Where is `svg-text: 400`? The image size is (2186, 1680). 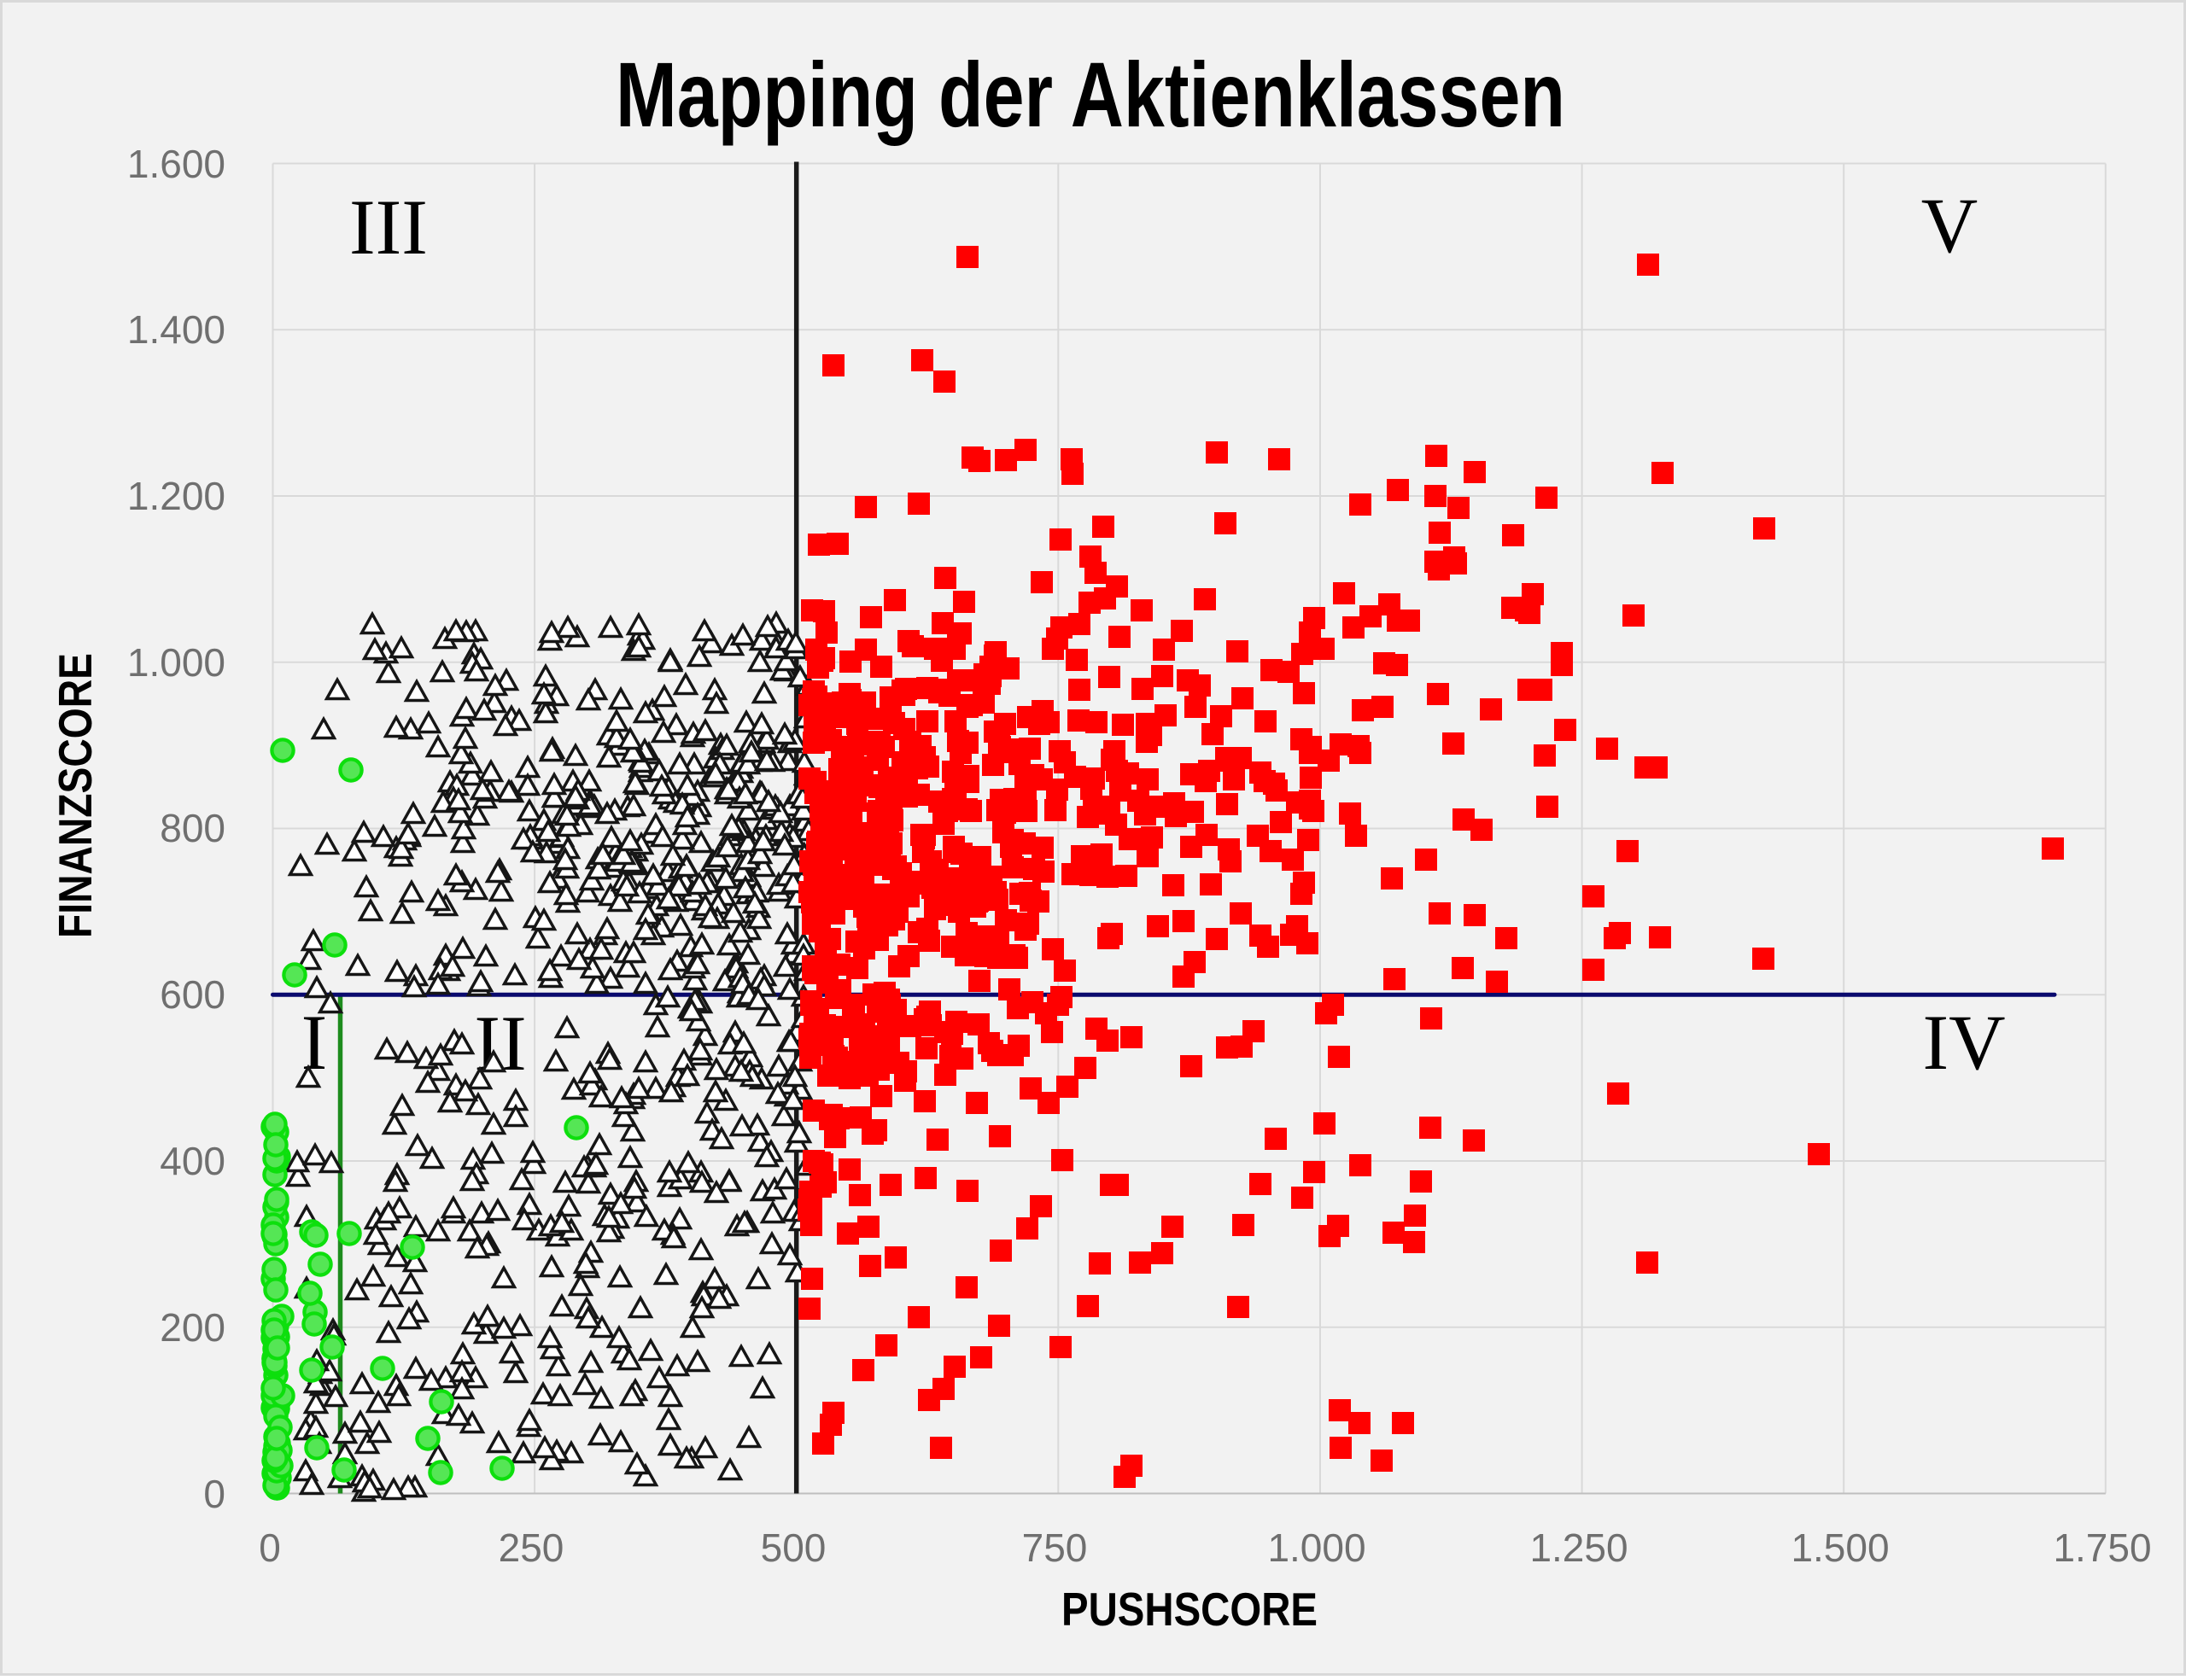 svg-text: 400 is located at coordinates (192, 1161).